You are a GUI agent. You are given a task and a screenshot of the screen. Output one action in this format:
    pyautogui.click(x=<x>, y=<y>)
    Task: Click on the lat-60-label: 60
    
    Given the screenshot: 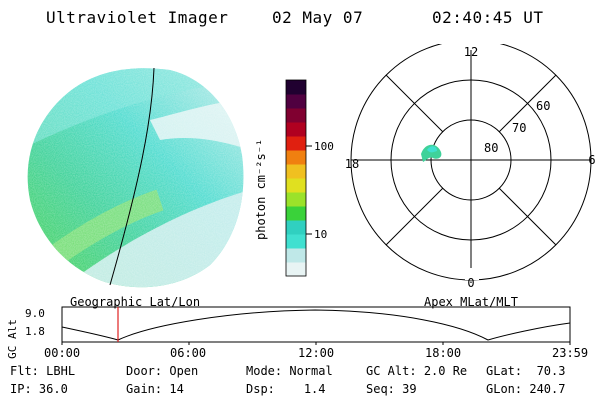 What is the action you would take?
    pyautogui.click(x=543, y=106)
    